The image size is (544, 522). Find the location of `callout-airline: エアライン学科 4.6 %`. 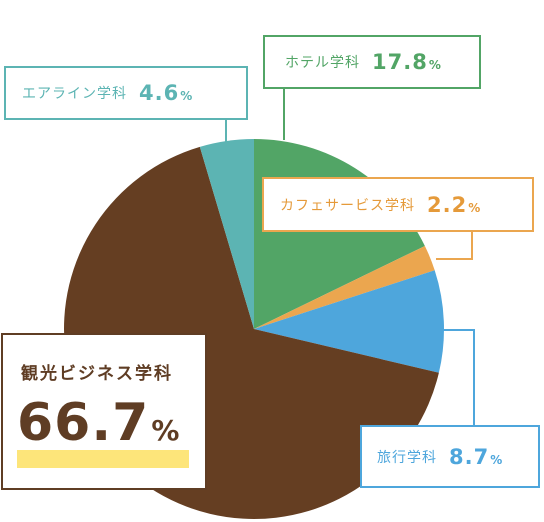

callout-airline: エアライン学科 4.6 % is located at coordinates (126, 93).